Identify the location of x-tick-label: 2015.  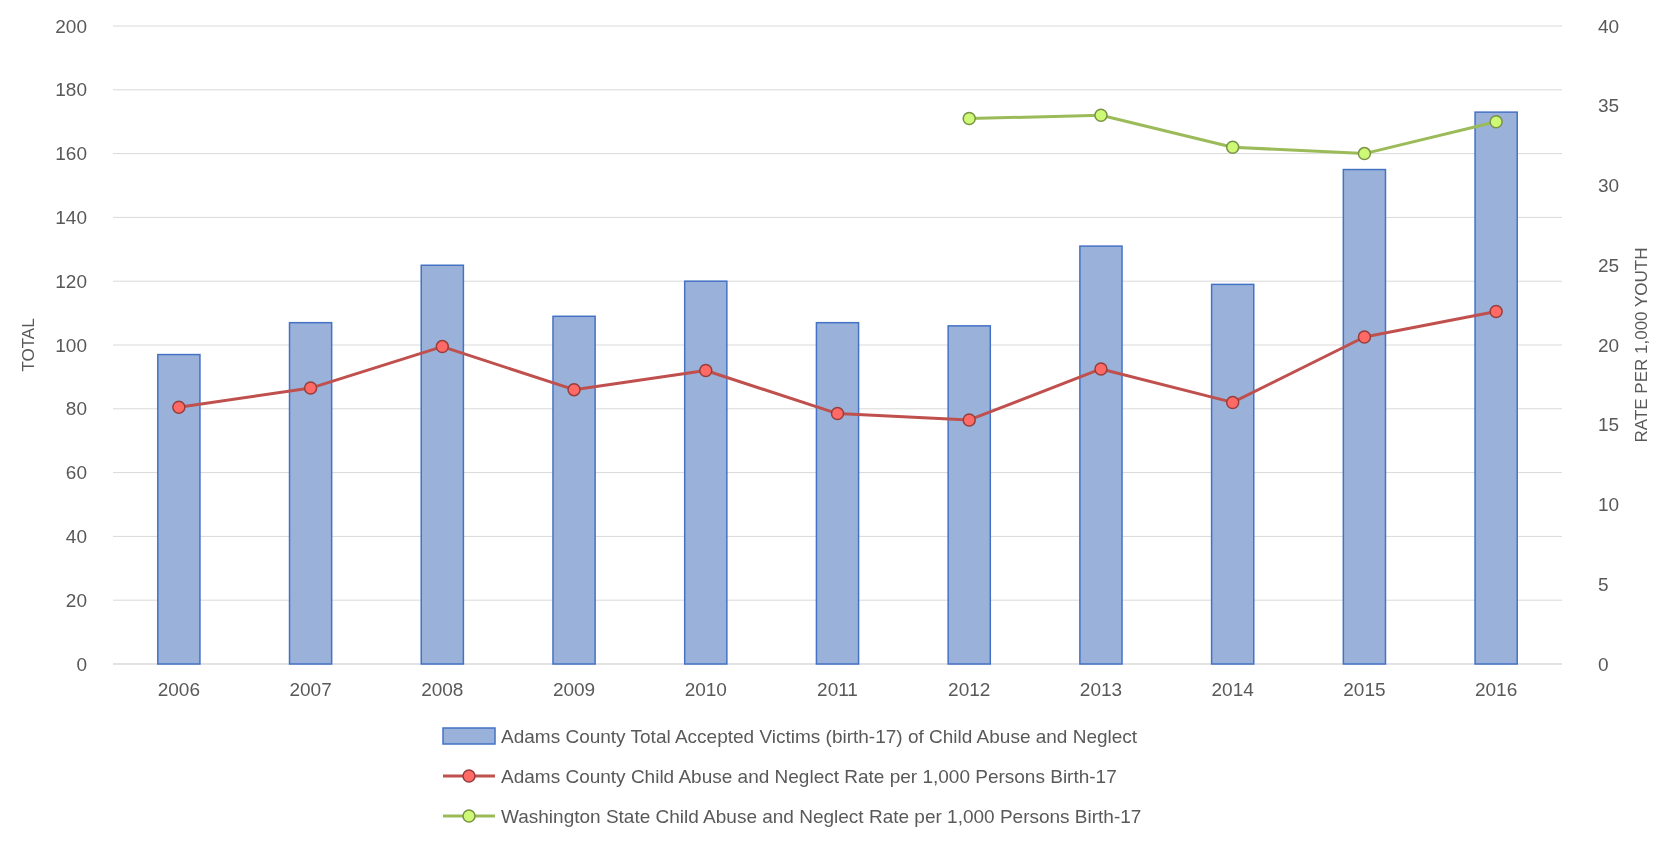
(1364, 689).